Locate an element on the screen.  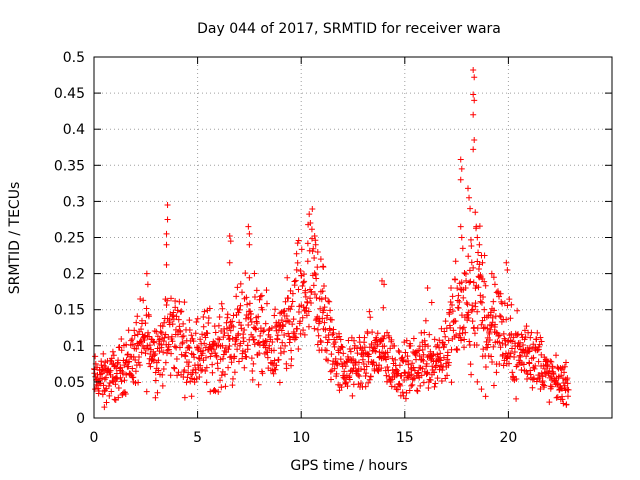
y-tick-label: 0.35 is located at coordinates (69, 166).